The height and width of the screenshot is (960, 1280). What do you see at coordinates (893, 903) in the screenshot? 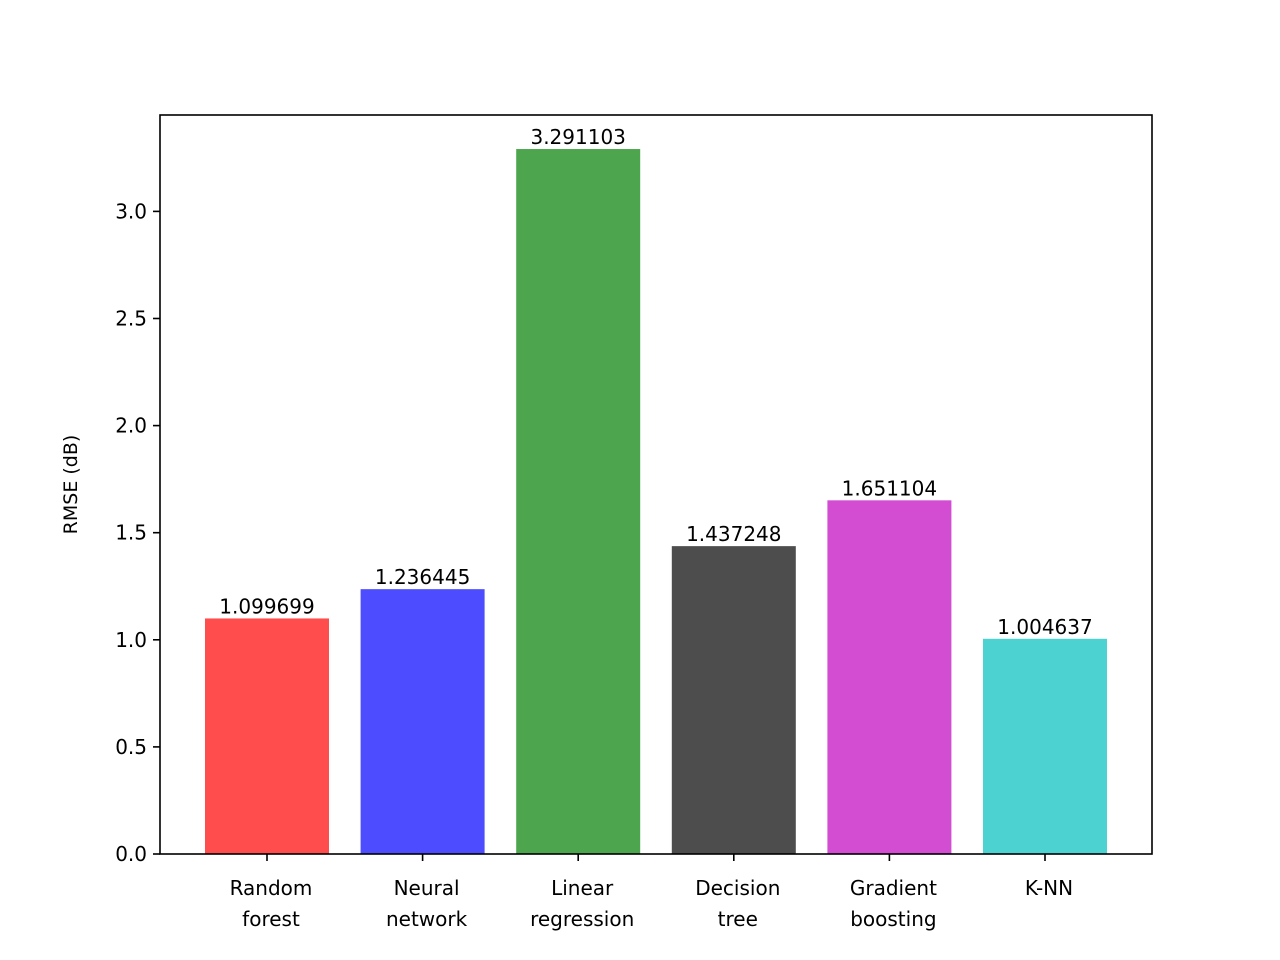
I see `x-tick-label: Gradient boosting` at bounding box center [893, 903].